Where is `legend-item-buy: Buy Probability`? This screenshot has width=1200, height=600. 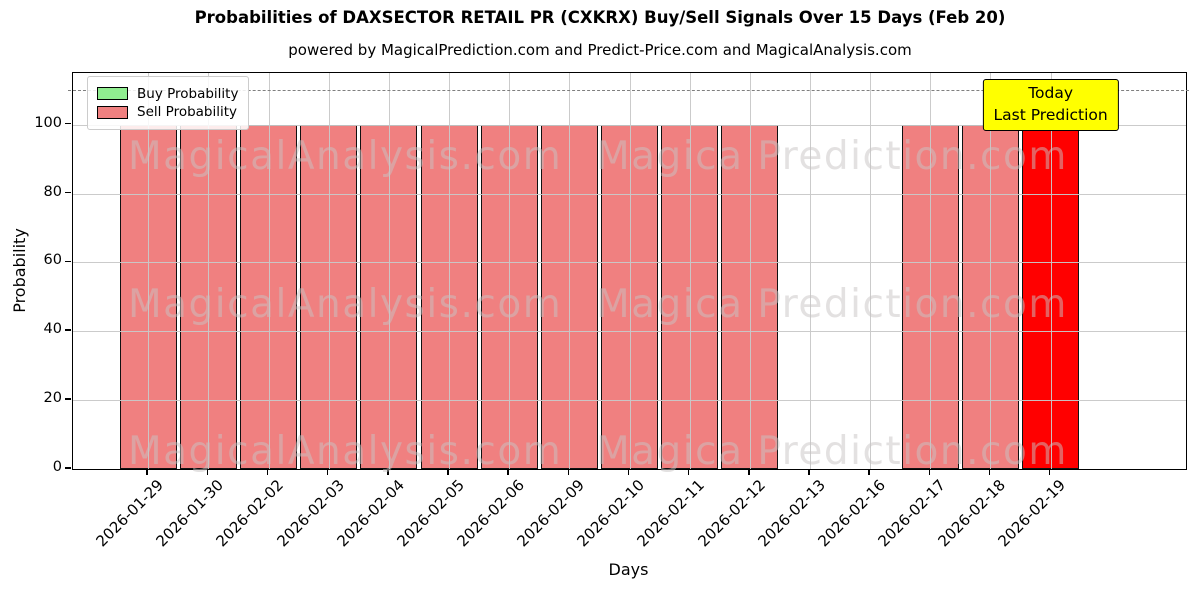
legend-item-buy: Buy Probability is located at coordinates (167, 94).